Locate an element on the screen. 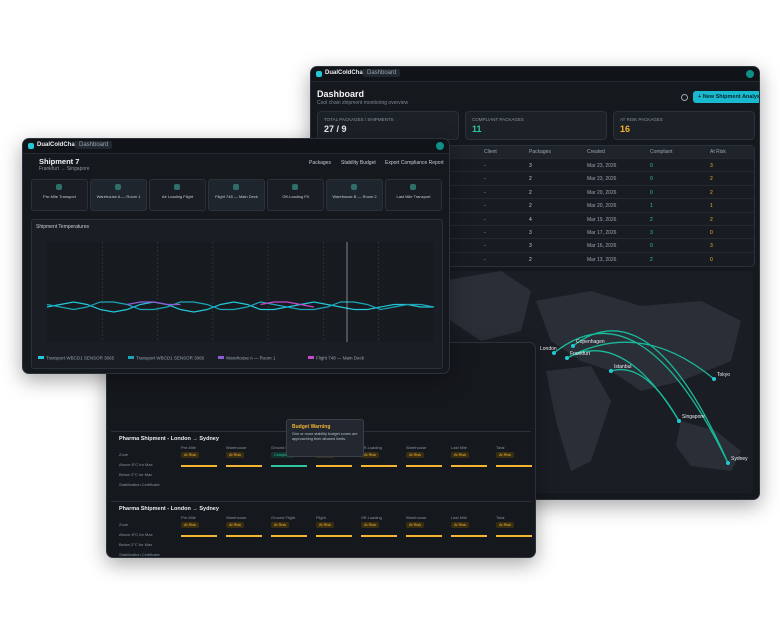 The height and width of the screenshot is (624, 780). column-label: Off-Loading is located at coordinates (371, 517).